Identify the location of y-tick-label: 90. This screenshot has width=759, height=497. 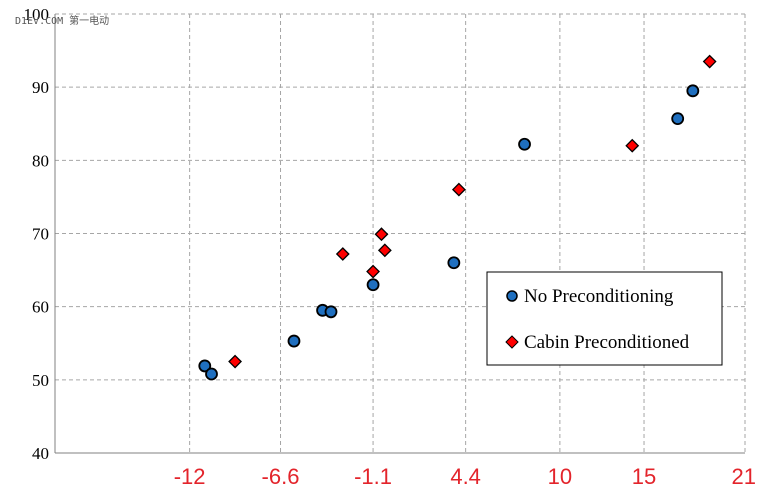
(40, 87).